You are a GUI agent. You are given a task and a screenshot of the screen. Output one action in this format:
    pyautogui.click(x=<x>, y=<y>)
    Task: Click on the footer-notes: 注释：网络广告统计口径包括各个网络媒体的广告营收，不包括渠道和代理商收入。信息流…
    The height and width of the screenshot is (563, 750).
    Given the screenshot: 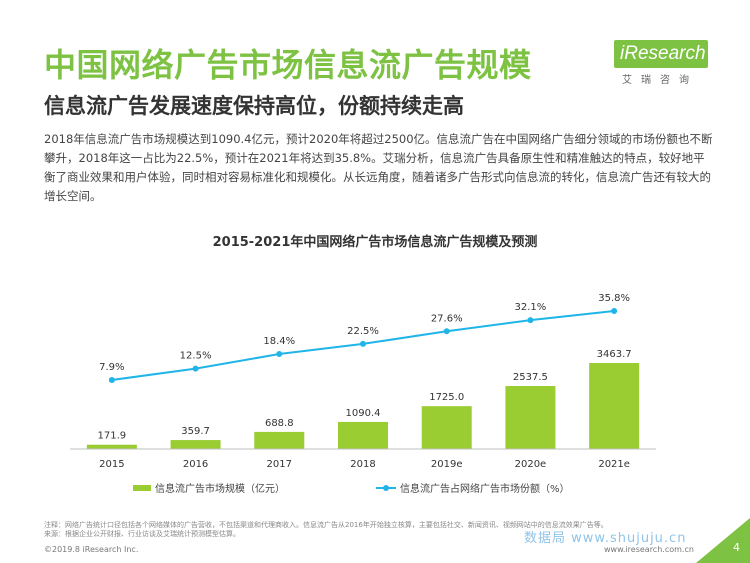 What is the action you would take?
    pyautogui.click(x=384, y=530)
    